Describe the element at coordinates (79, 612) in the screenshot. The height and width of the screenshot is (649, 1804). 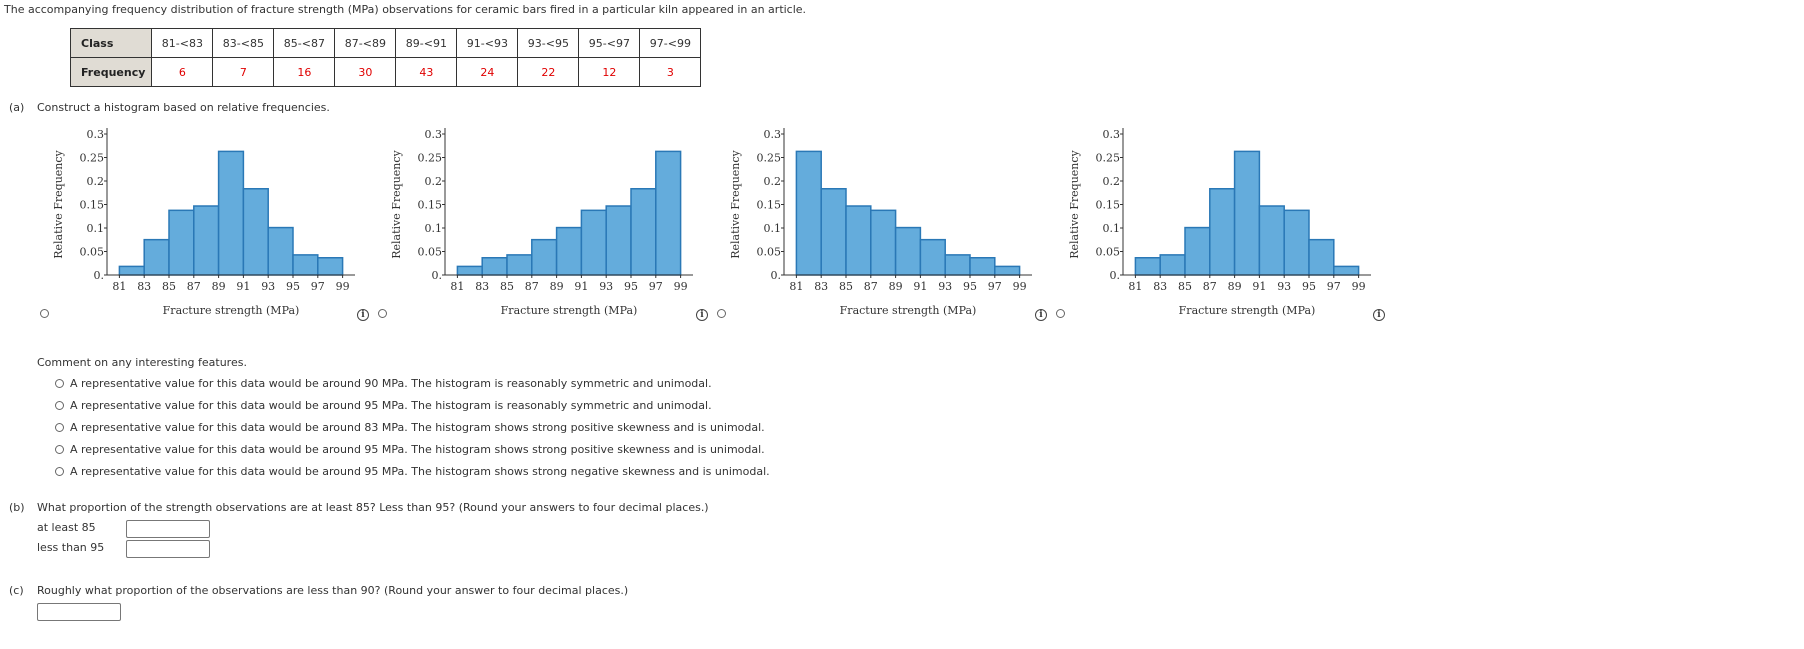
I see `less-than-90-input` at that location.